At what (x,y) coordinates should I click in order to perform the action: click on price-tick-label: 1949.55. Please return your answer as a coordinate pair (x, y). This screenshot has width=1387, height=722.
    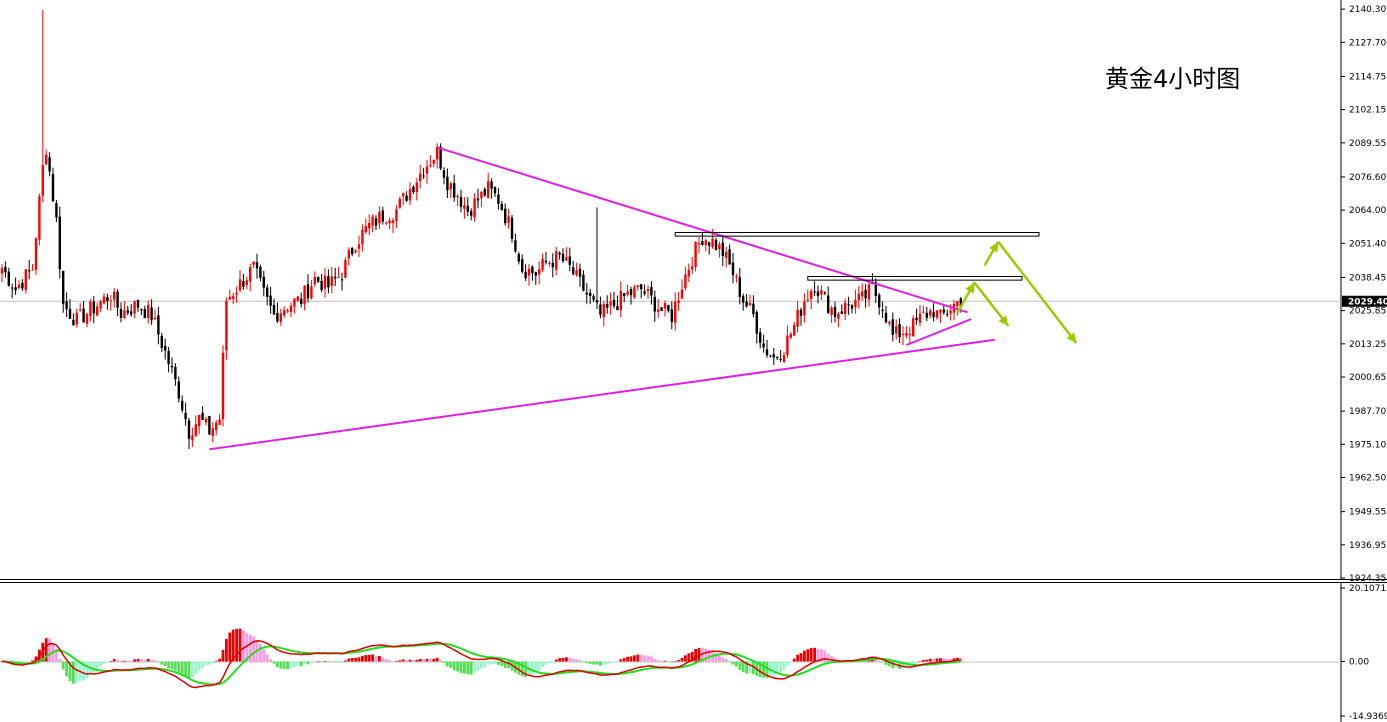
    Looking at the image, I should click on (1367, 513).